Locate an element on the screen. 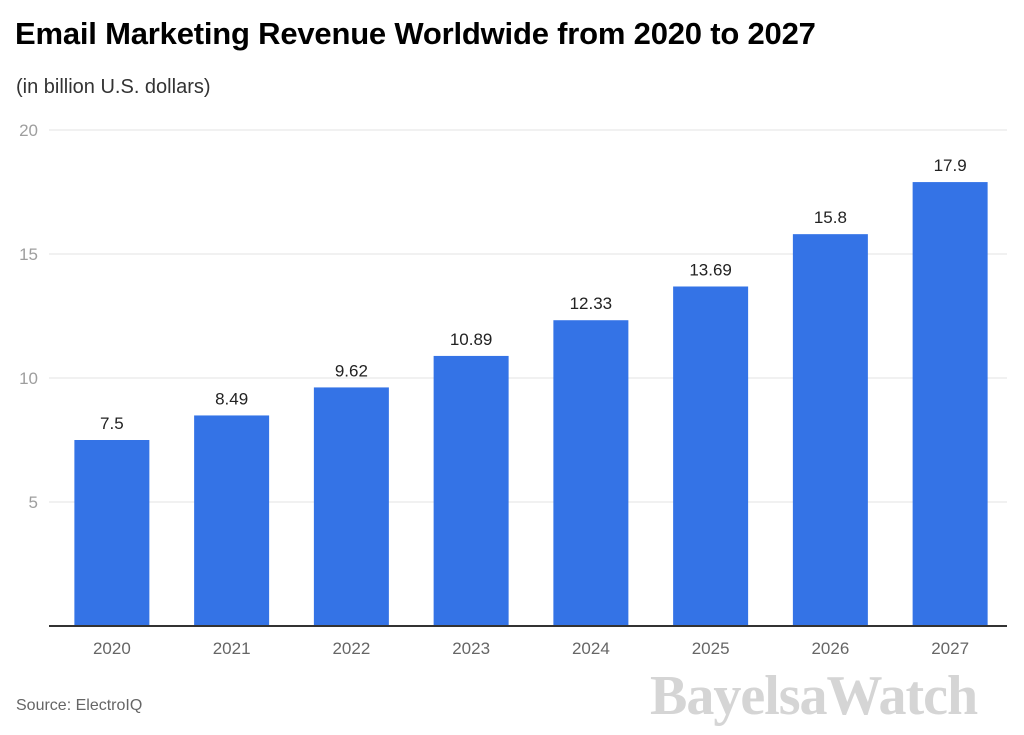 The height and width of the screenshot is (735, 1024). x-tick-label: 2023 is located at coordinates (471, 648).